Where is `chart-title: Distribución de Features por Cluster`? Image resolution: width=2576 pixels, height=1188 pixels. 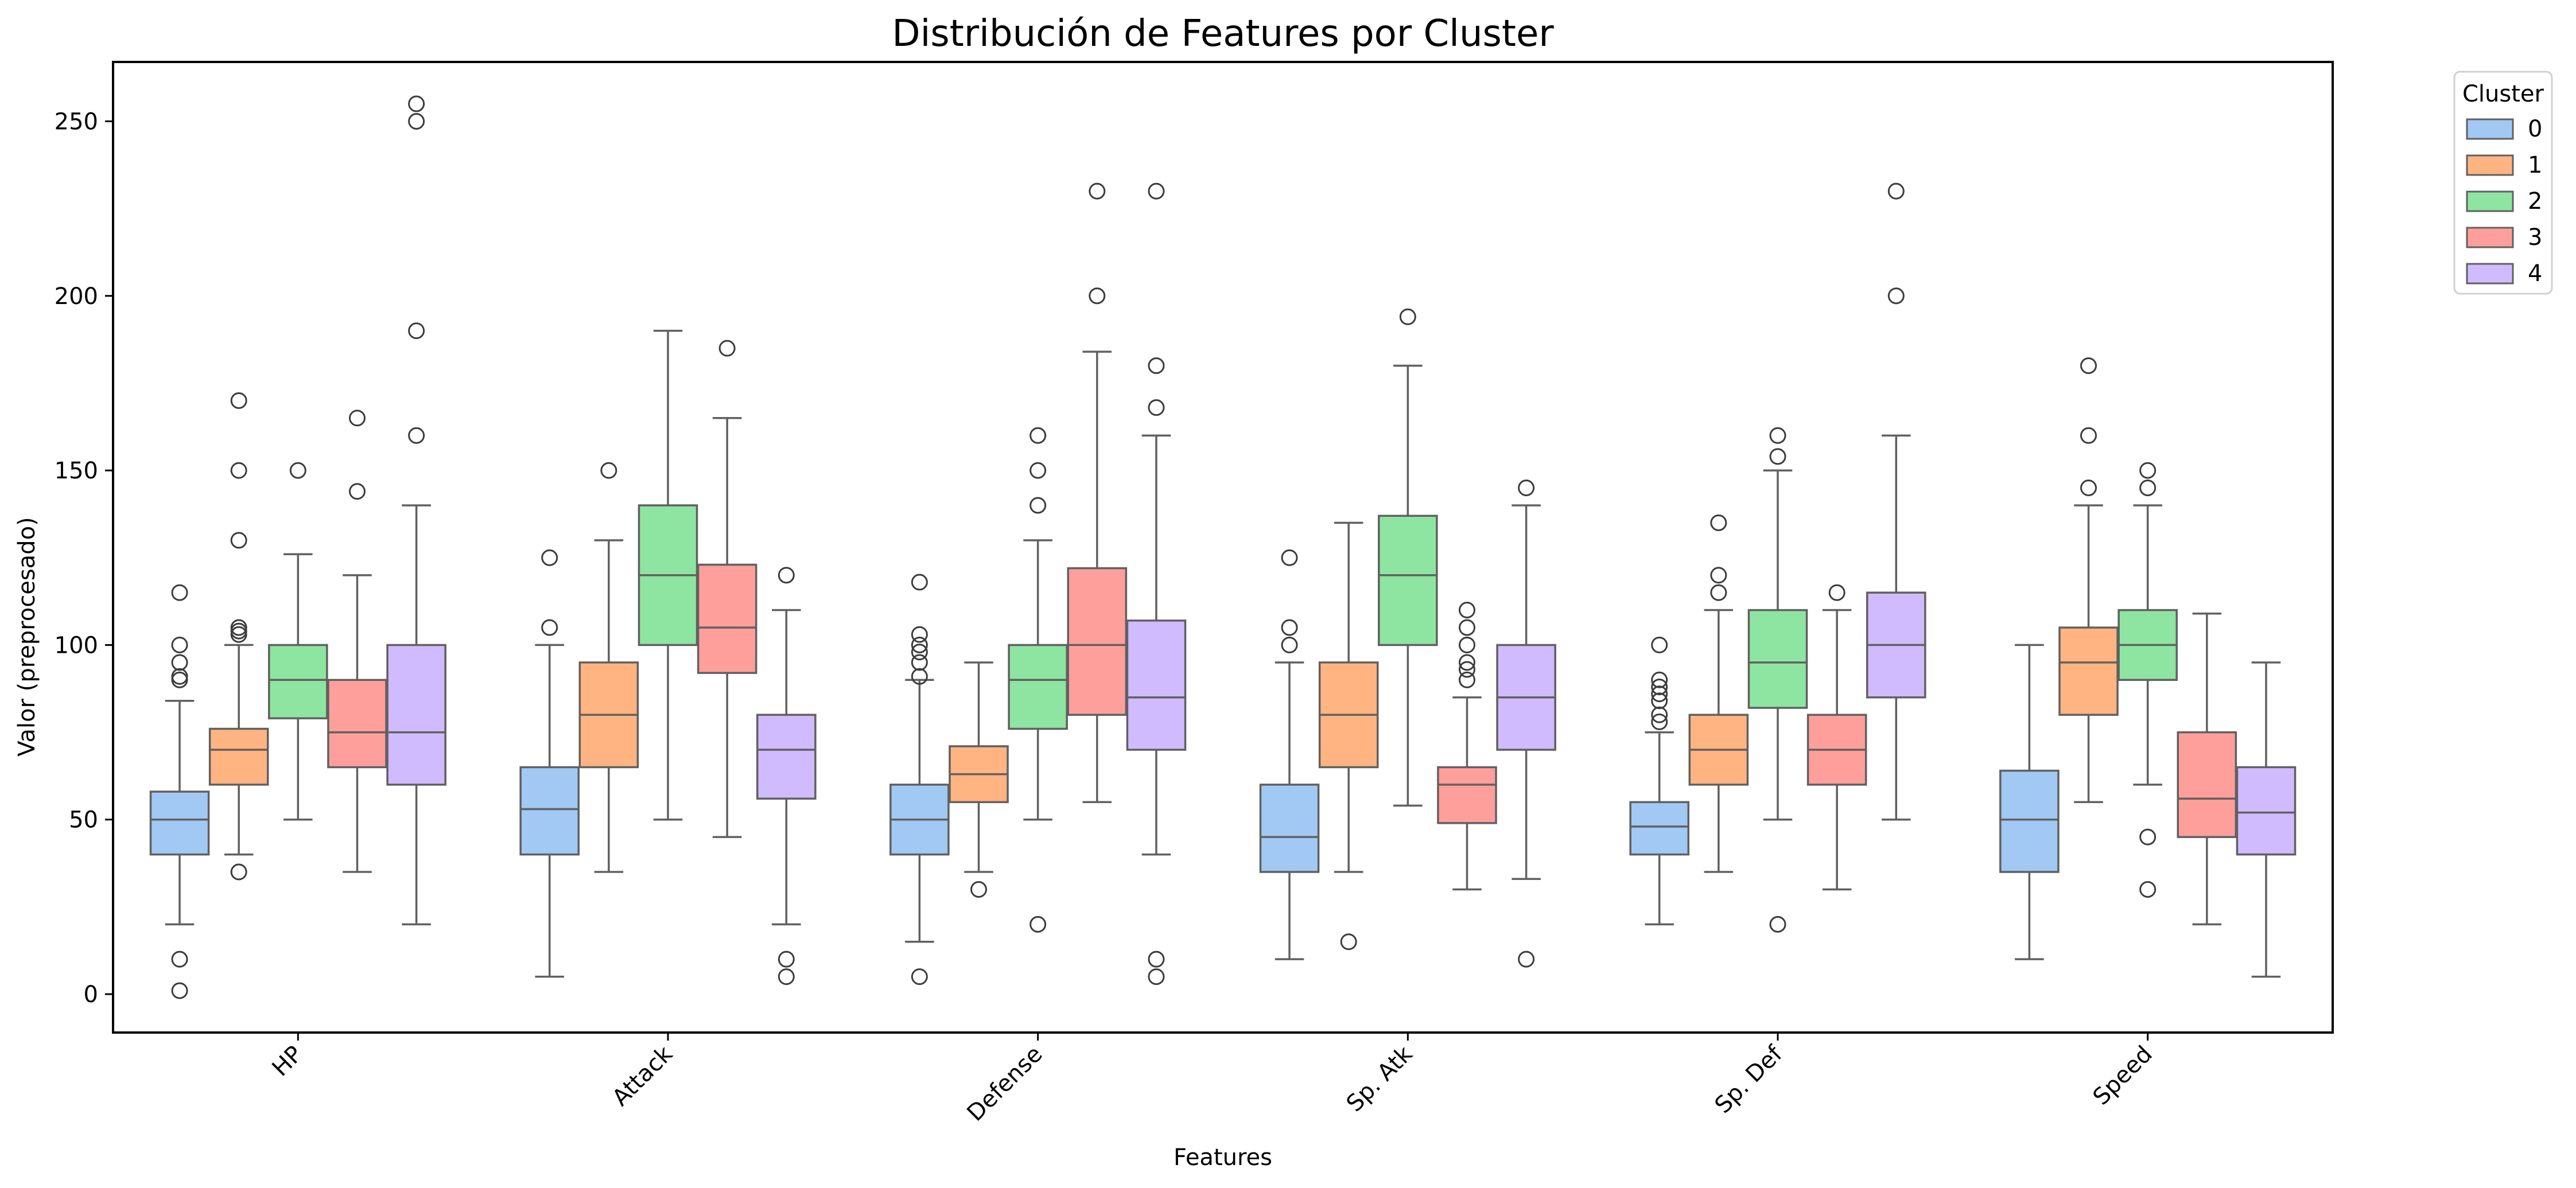 chart-title: Distribución de Features por Cluster is located at coordinates (1223, 34).